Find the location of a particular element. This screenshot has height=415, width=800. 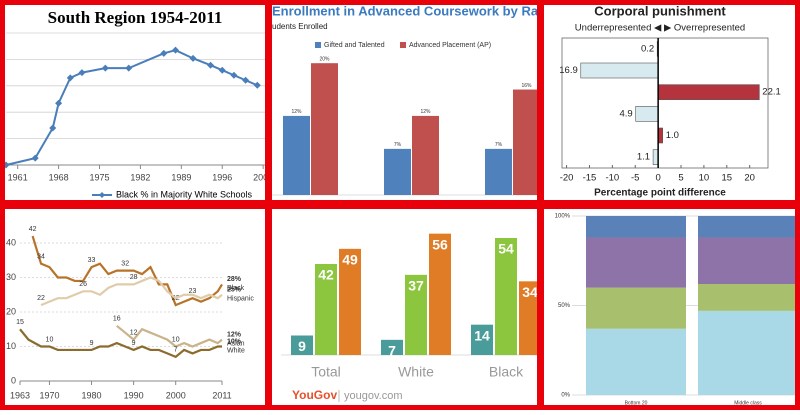

value-label: 26 is located at coordinates (83, 284).